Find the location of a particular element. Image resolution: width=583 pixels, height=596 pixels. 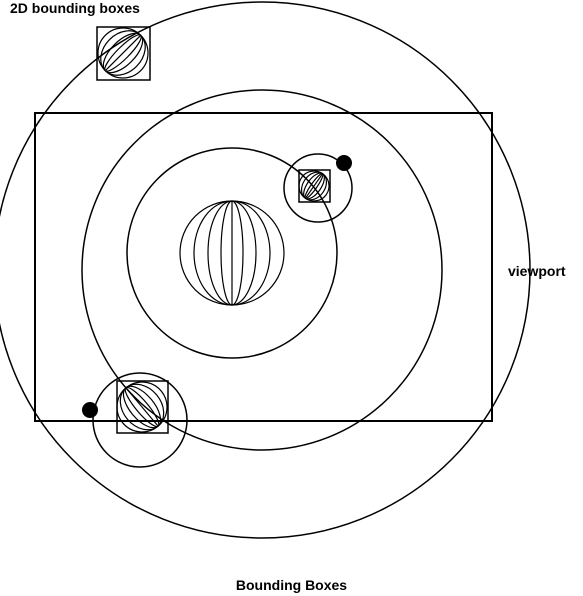

figure-caption: Bounding Boxes is located at coordinates (291, 585).